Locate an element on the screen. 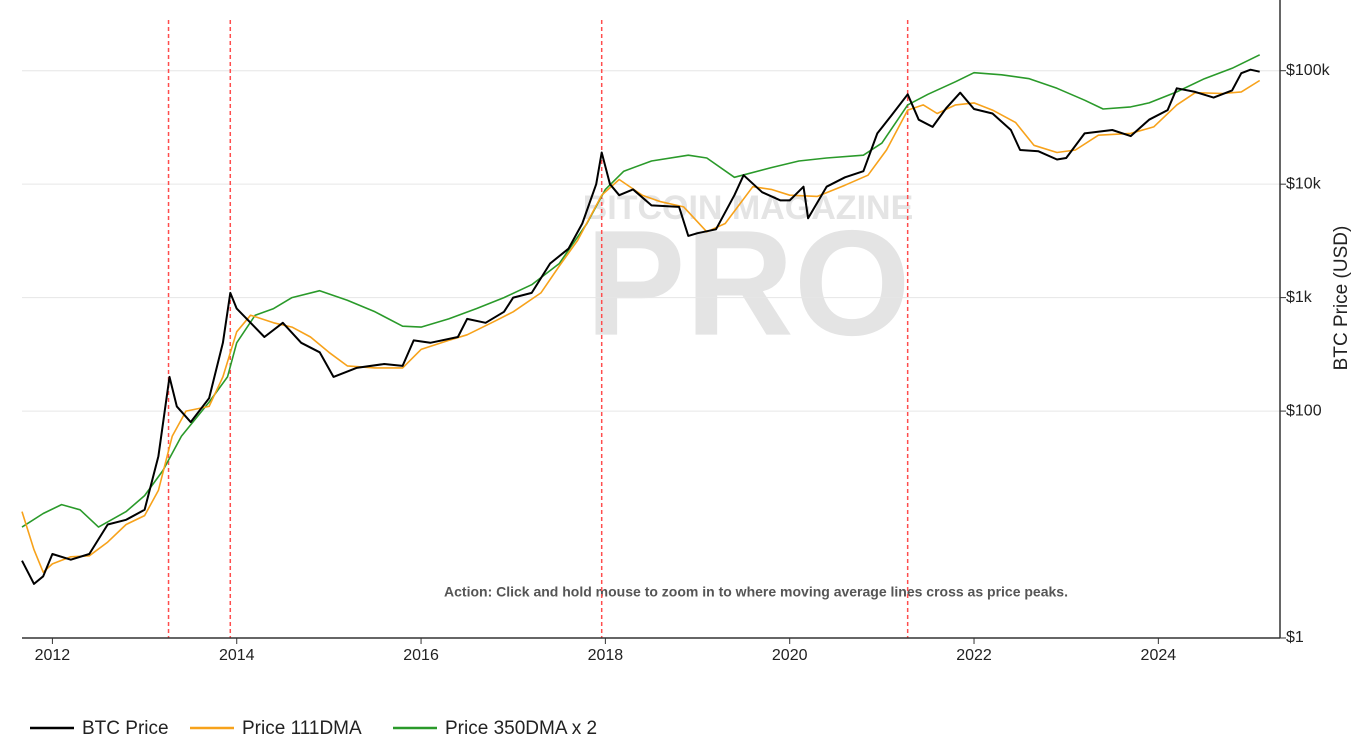 This screenshot has height=748, width=1363. x-tick-label: 2024 is located at coordinates (1159, 655).